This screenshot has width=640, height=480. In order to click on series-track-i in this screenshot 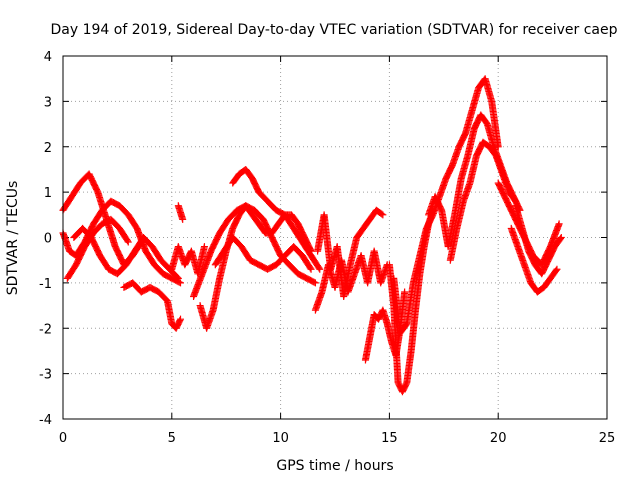, I will do `click(255, 267)`.